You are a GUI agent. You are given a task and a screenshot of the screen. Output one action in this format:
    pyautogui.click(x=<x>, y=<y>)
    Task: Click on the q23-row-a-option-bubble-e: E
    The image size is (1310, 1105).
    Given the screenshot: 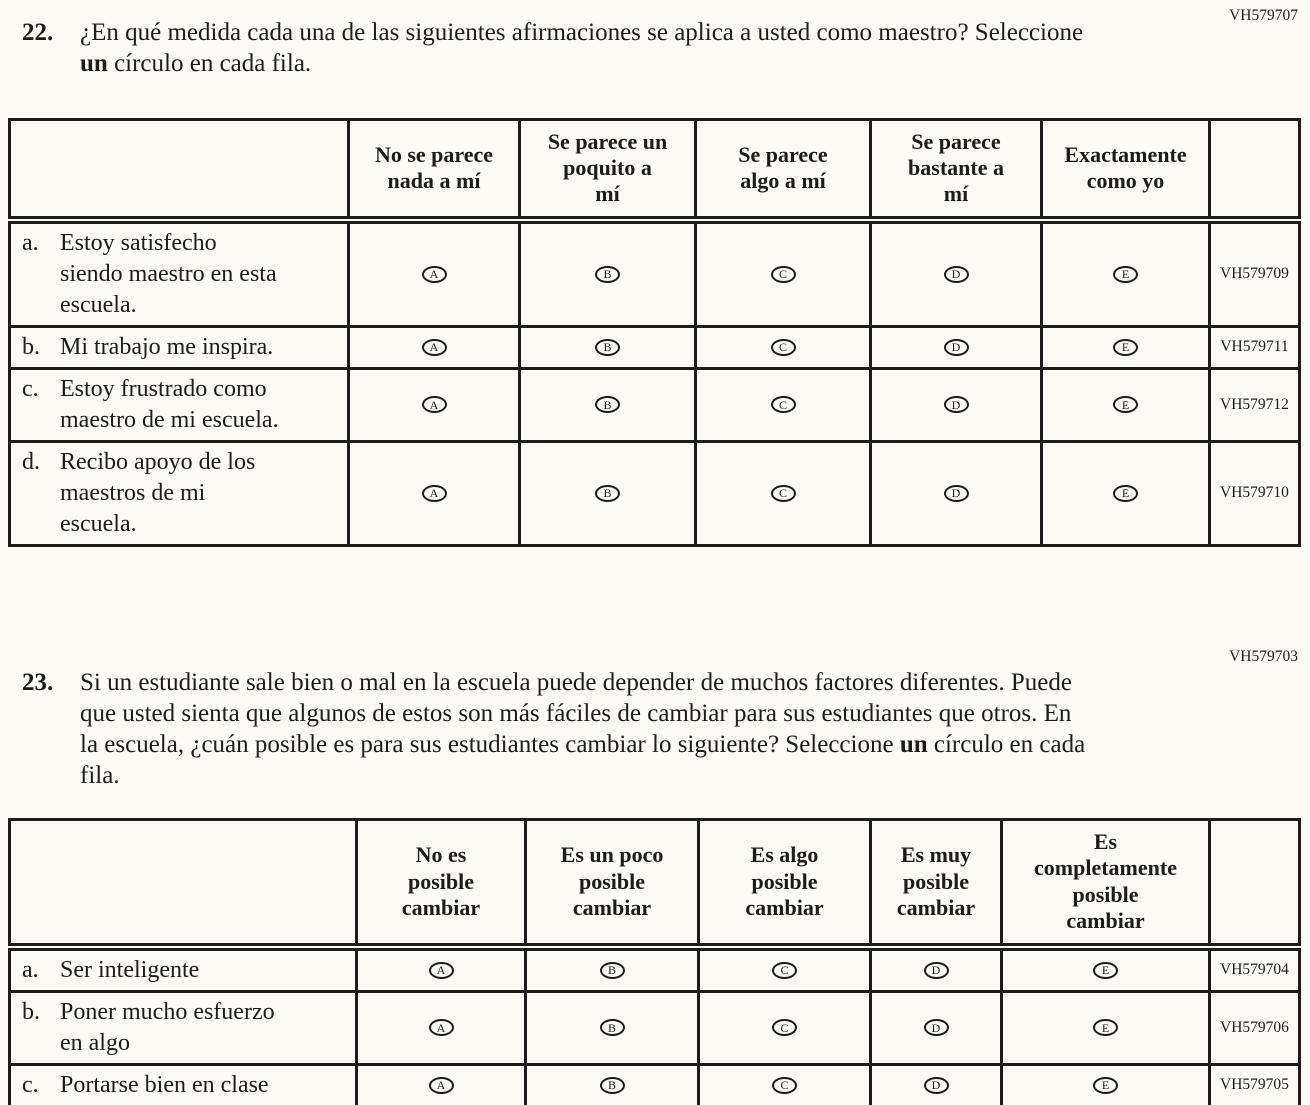 What is the action you would take?
    pyautogui.click(x=1105, y=970)
    